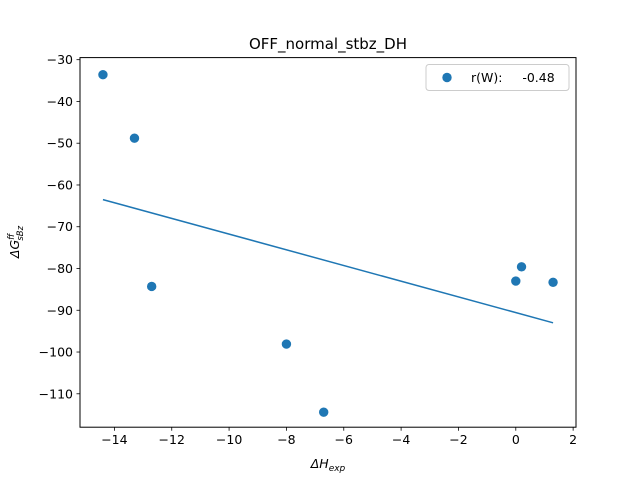  What do you see at coordinates (328, 44) in the screenshot?
I see `chart-title: OFF_normal_stbz_DH` at bounding box center [328, 44].